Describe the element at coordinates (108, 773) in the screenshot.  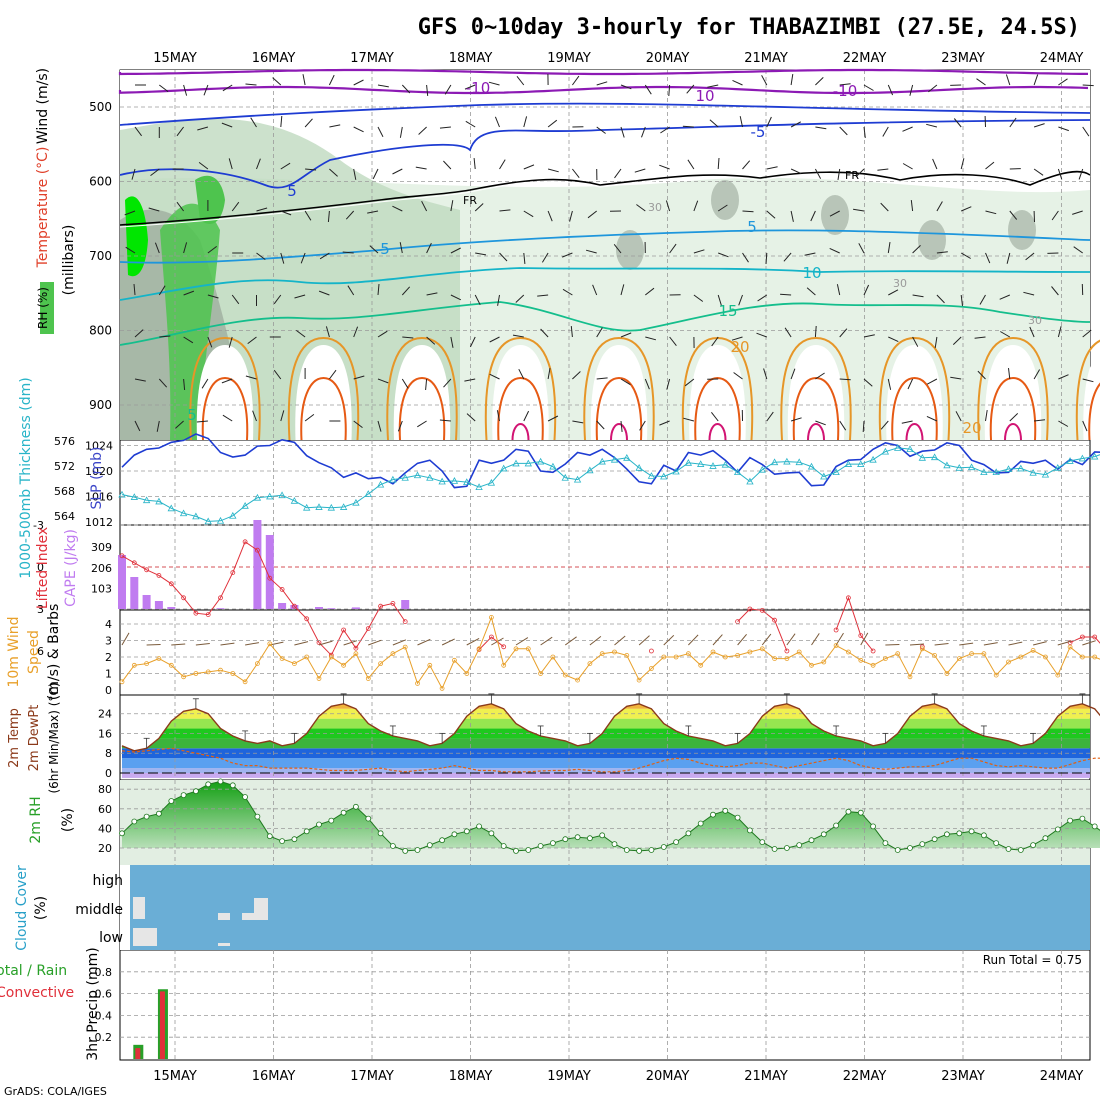
I see `temp-tick: 0` at that location.